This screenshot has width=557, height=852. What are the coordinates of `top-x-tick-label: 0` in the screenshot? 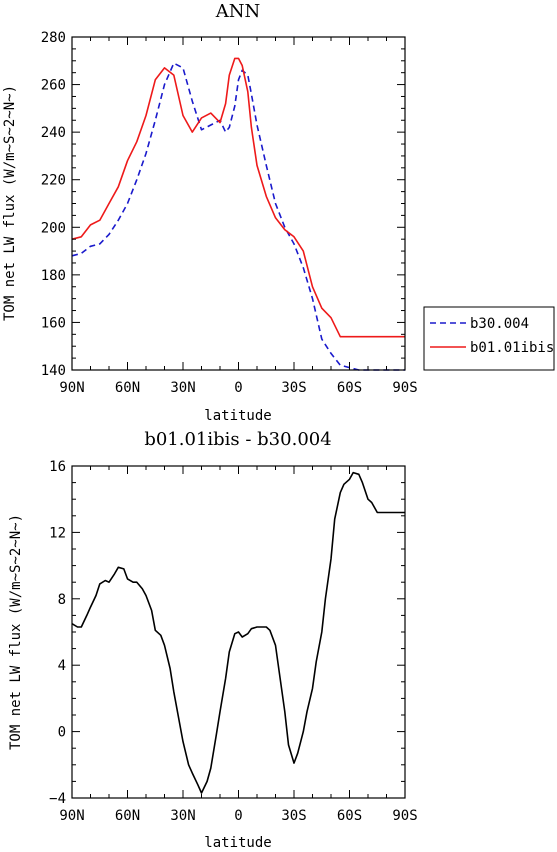 It's located at (238, 388).